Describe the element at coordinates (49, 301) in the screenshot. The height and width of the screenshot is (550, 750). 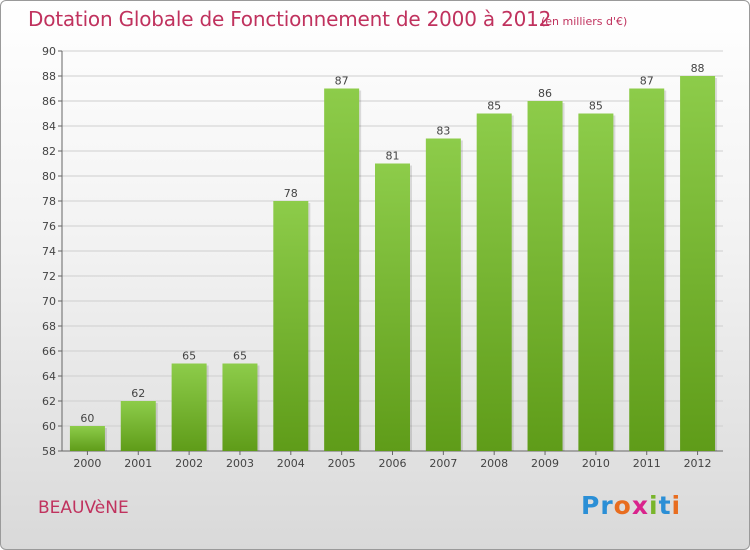
I see `y-tick-label: 70` at that location.